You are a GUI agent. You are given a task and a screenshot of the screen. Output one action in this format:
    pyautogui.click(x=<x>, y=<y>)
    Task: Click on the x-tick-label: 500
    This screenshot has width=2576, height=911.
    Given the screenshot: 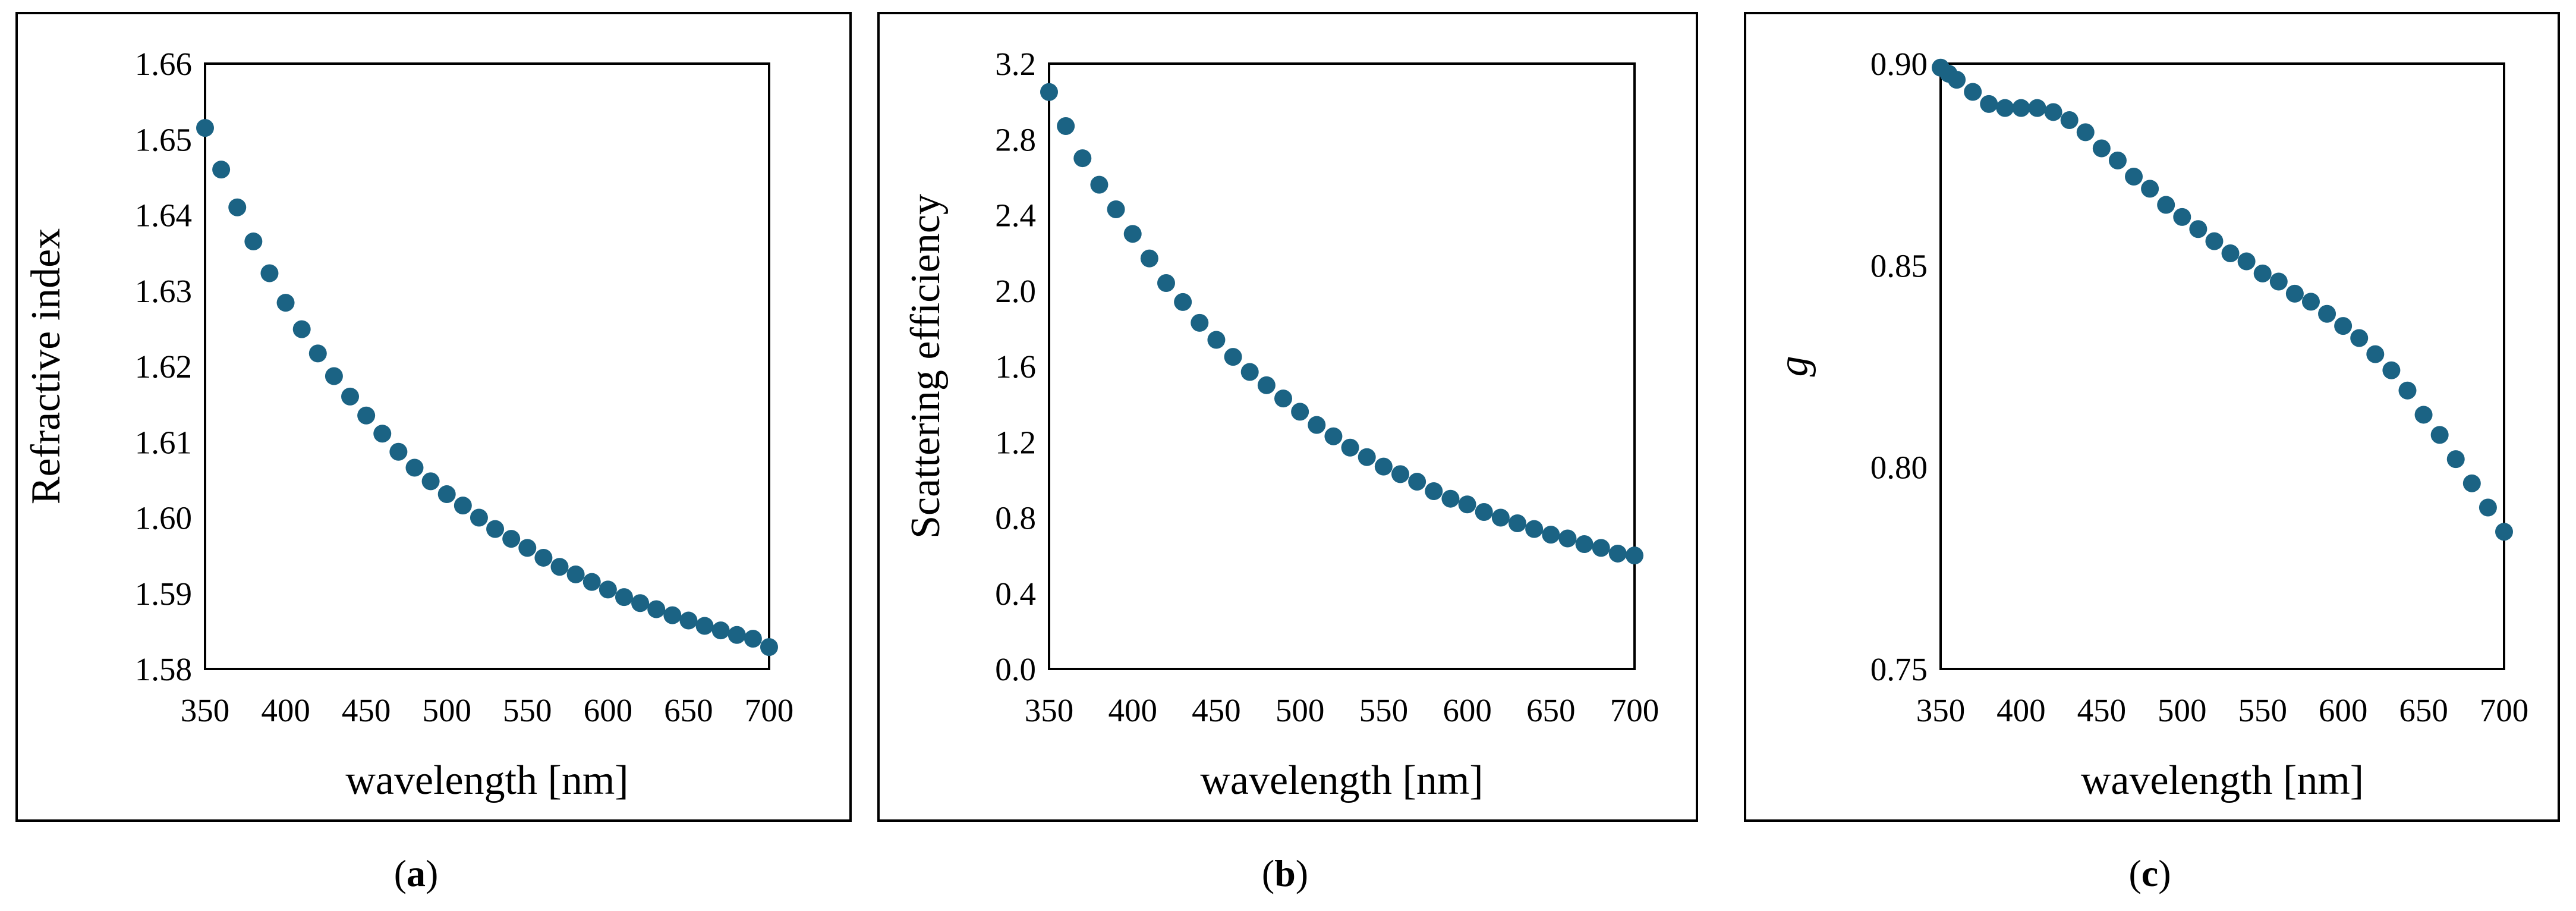 What is the action you would take?
    pyautogui.click(x=2182, y=710)
    